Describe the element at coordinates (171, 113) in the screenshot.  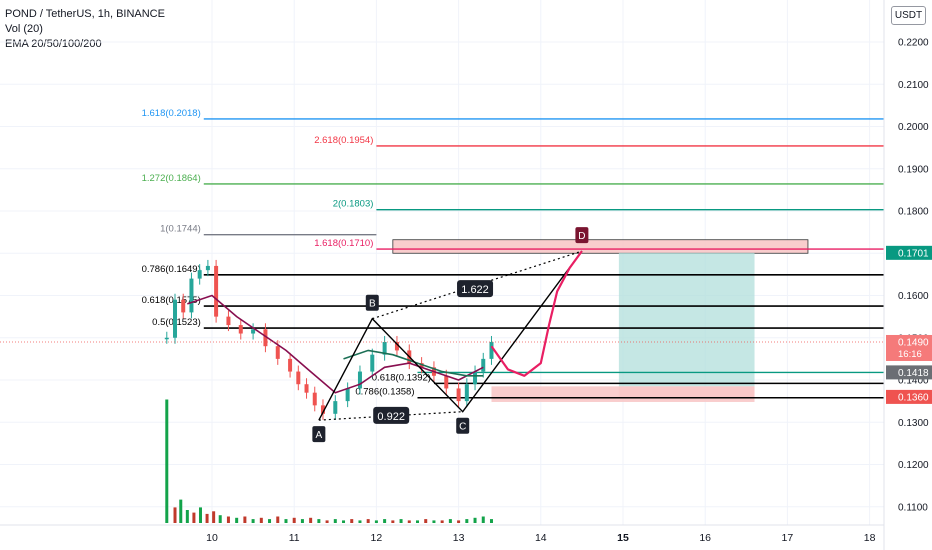
I see `fib-level-label: 1.618(0.2018)` at that location.